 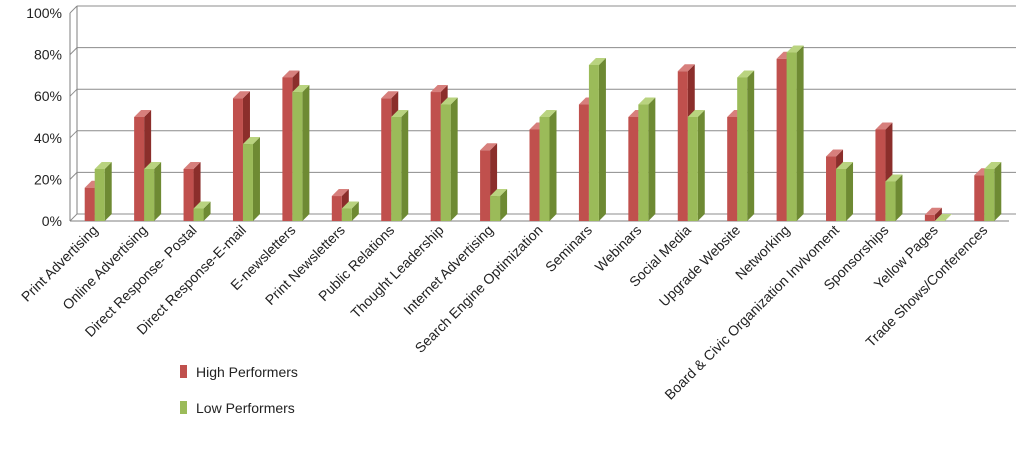 I want to click on y-tick-label: 20%, so click(x=48, y=179).